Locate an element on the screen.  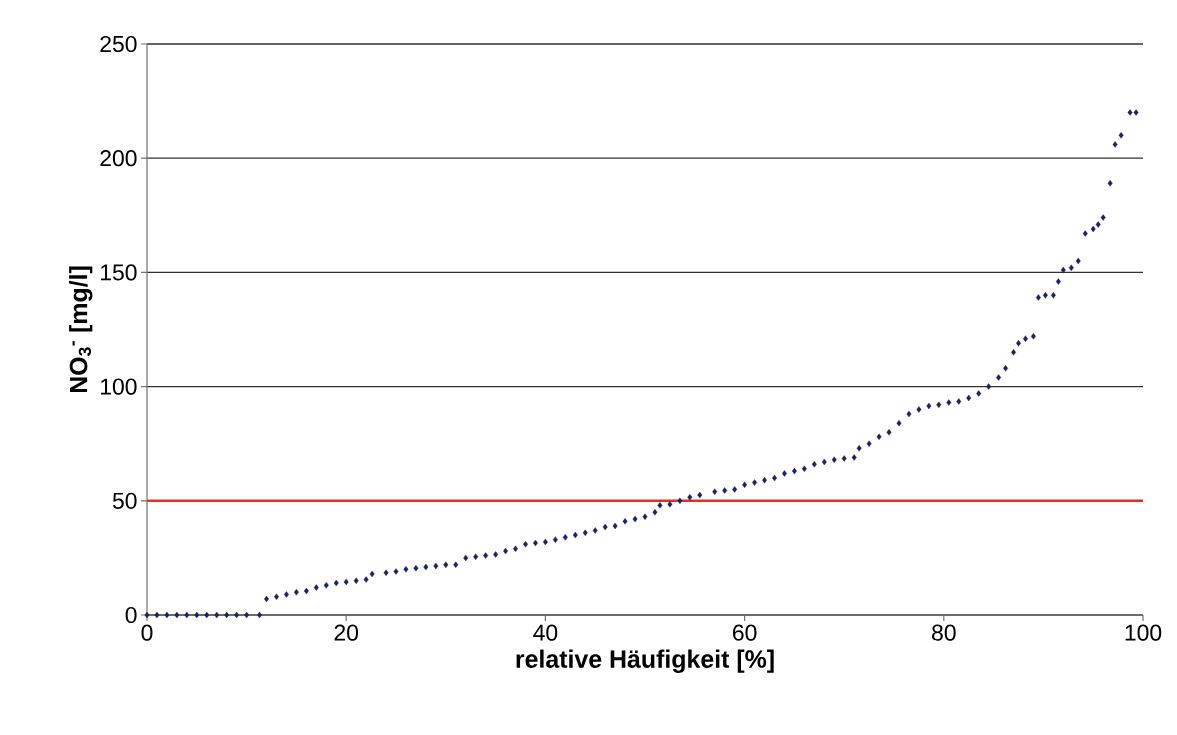
x-tick-label: 80 is located at coordinates (944, 632).